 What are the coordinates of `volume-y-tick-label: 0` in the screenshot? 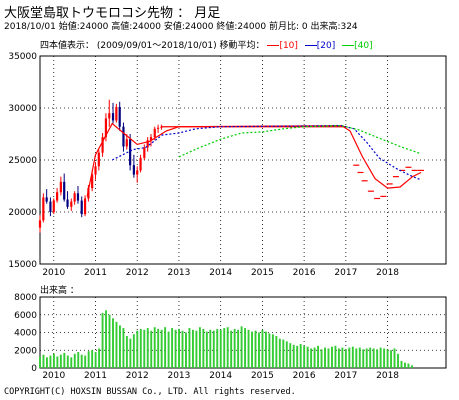 It's located at (34, 369).